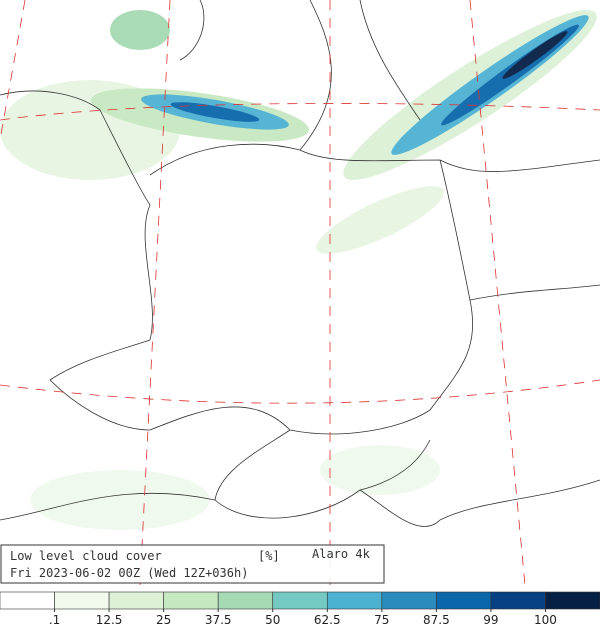  What do you see at coordinates (341, 554) in the screenshot?
I see `model-name: Alaro 4k` at bounding box center [341, 554].